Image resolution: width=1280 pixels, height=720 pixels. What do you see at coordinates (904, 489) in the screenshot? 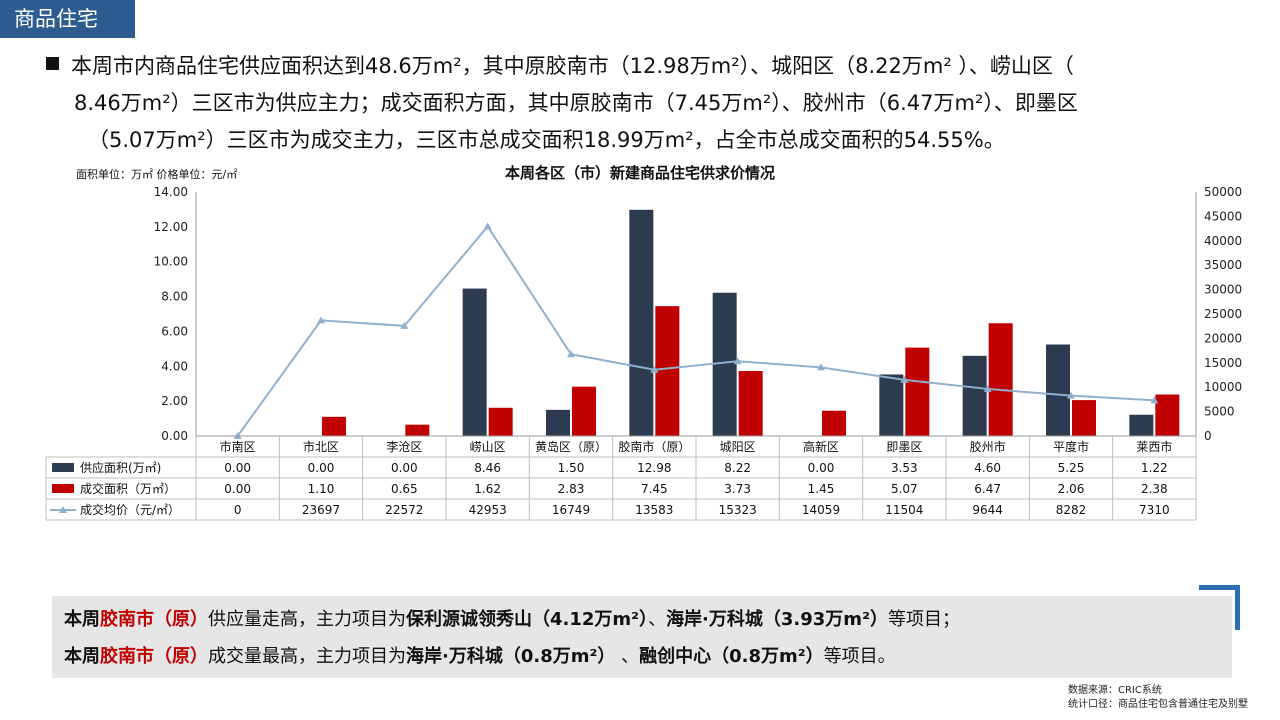
I see `data-label: 5.07` at bounding box center [904, 489].